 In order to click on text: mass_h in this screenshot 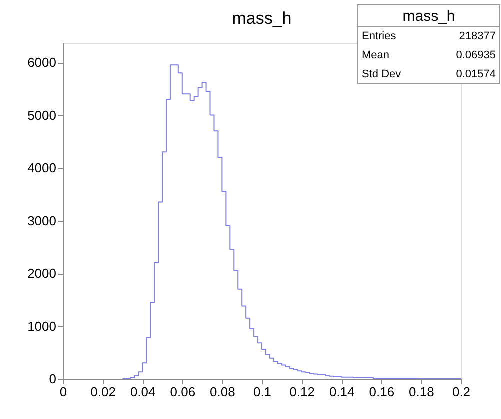, I will do `click(429, 16)`.